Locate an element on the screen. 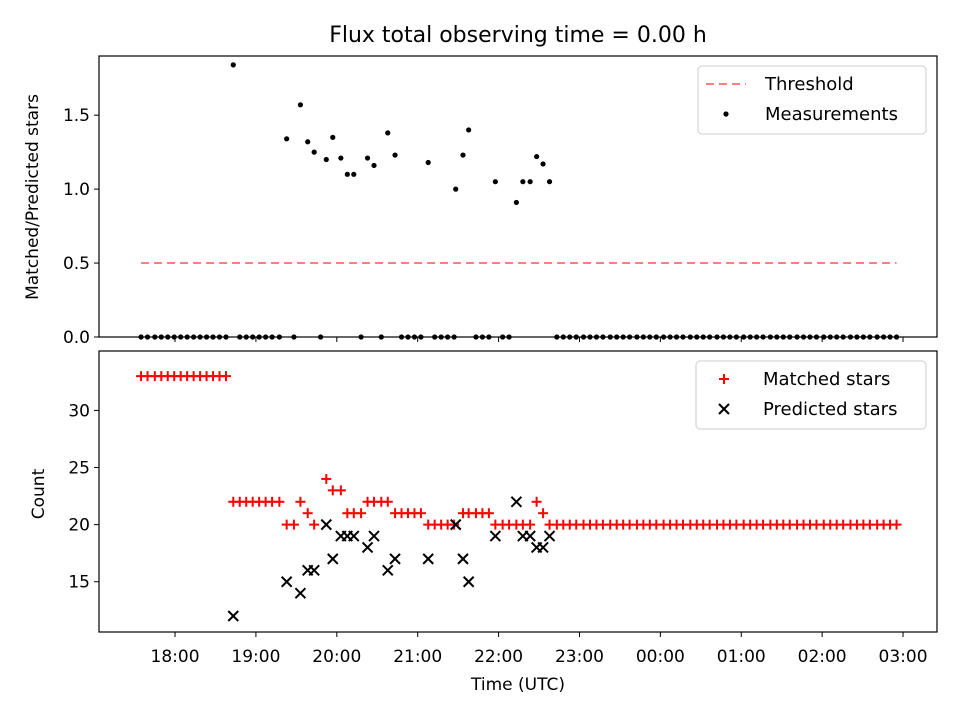 This screenshot has height=725, width=960. x-tick-label: 01:00 is located at coordinates (741, 657).